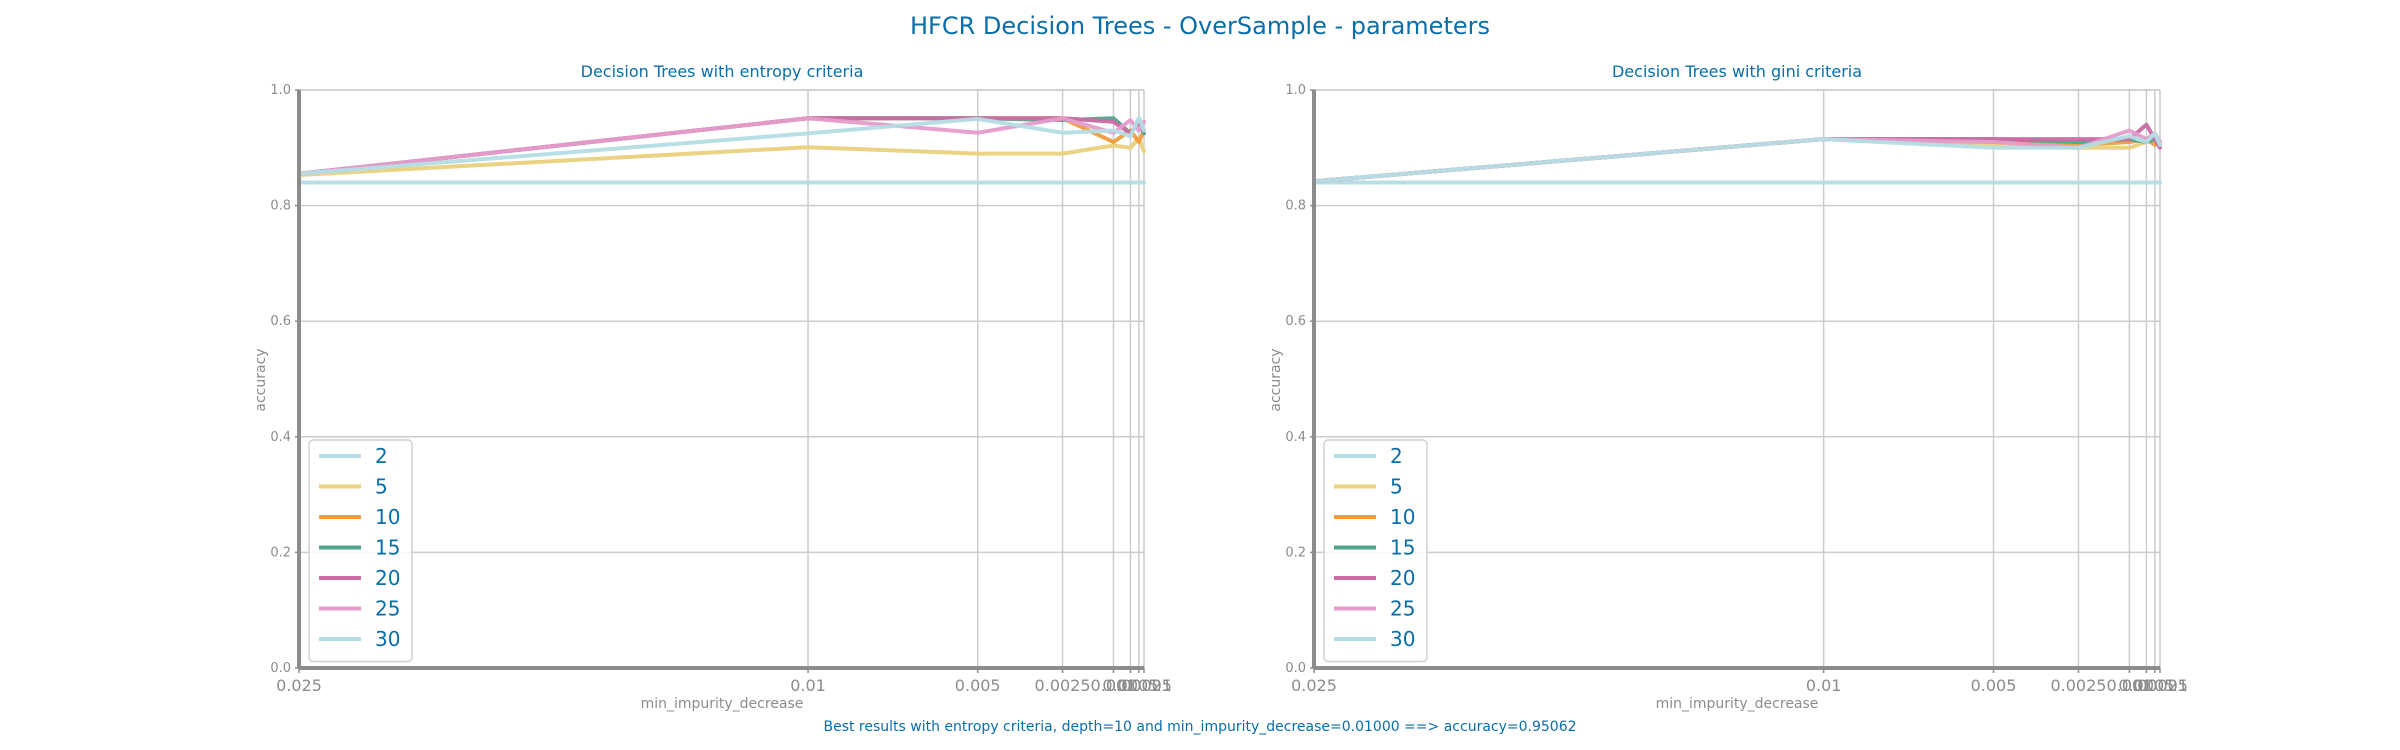 The height and width of the screenshot is (750, 2400). What do you see at coordinates (978, 685) in the screenshot?
I see `entropy-x-tick-label: 0.005` at bounding box center [978, 685].